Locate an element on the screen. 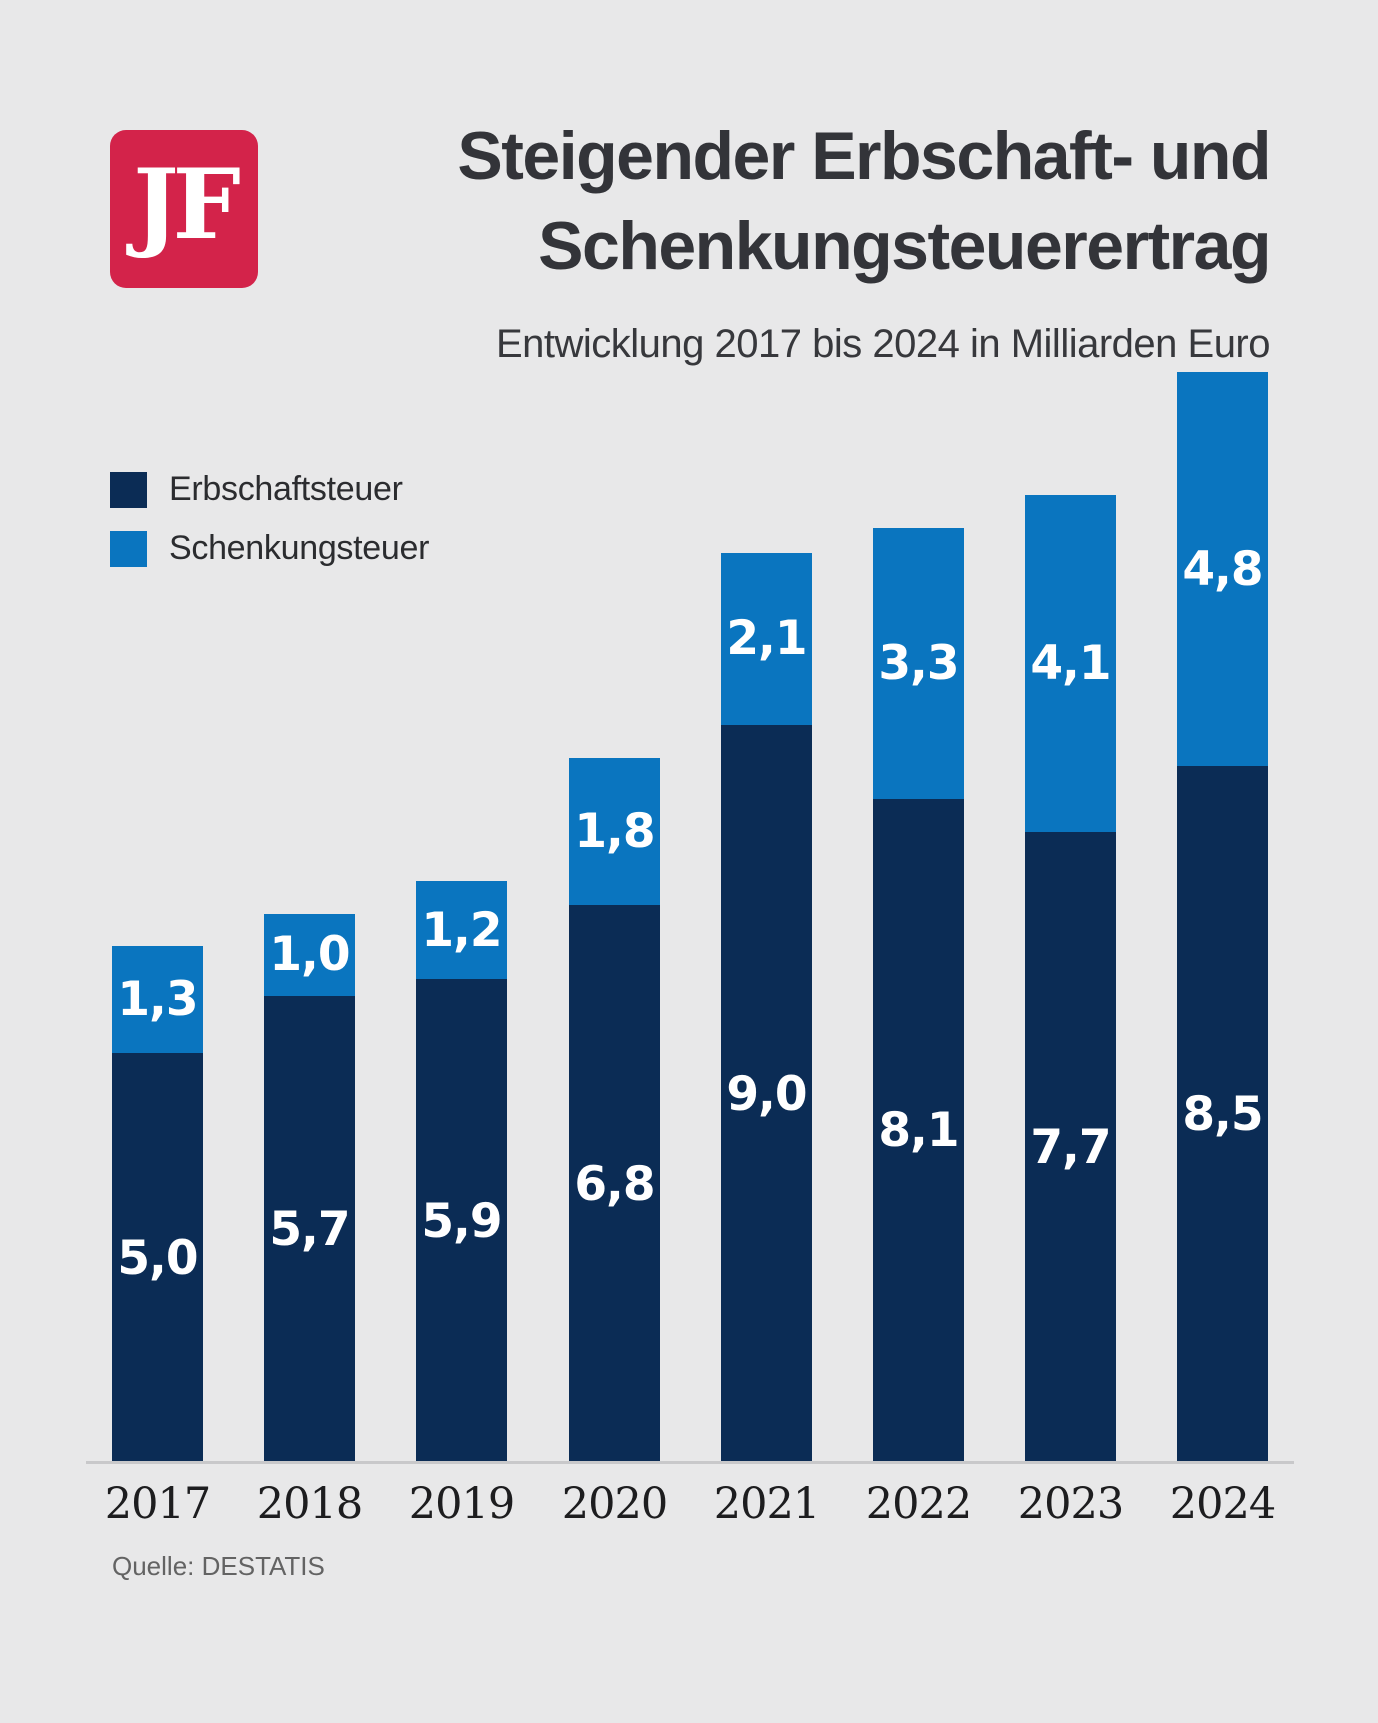 The height and width of the screenshot is (1723, 1378). value-label: 8,1 is located at coordinates (918, 1131).